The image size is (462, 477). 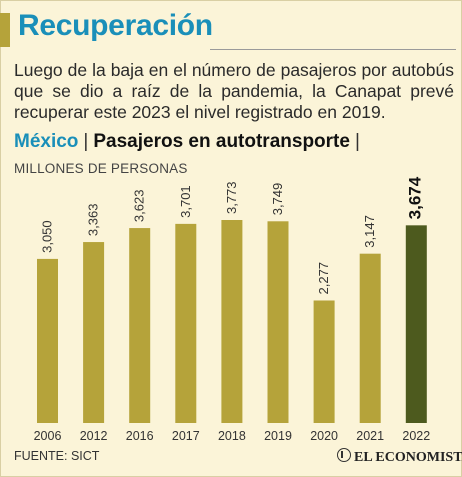 I want to click on x-tick-2016: 2016, so click(x=140, y=436).